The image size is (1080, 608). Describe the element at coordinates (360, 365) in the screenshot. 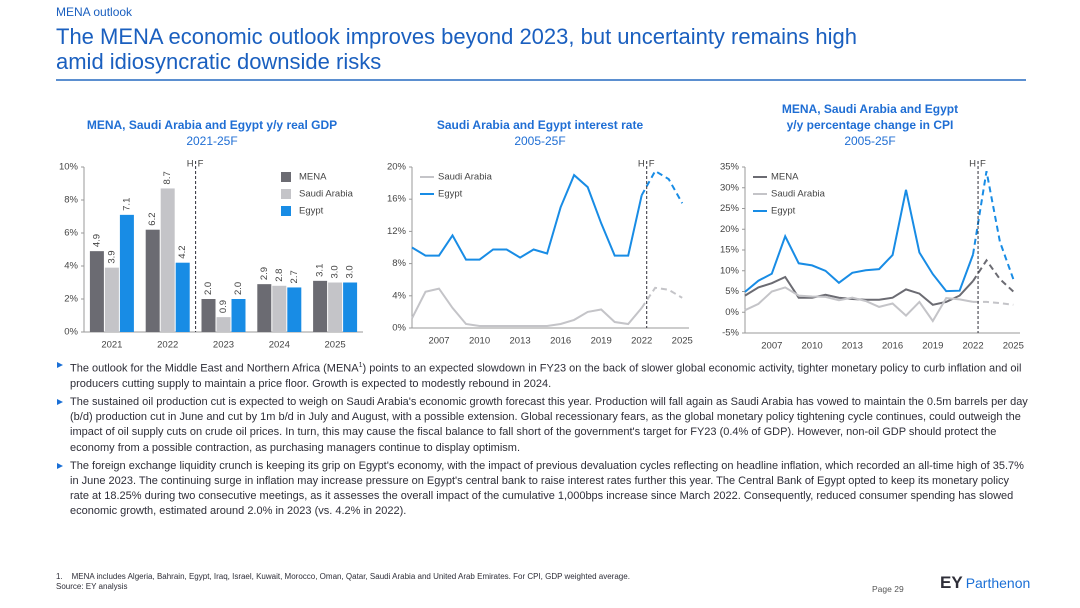

I see `footnote-ref: 1` at that location.